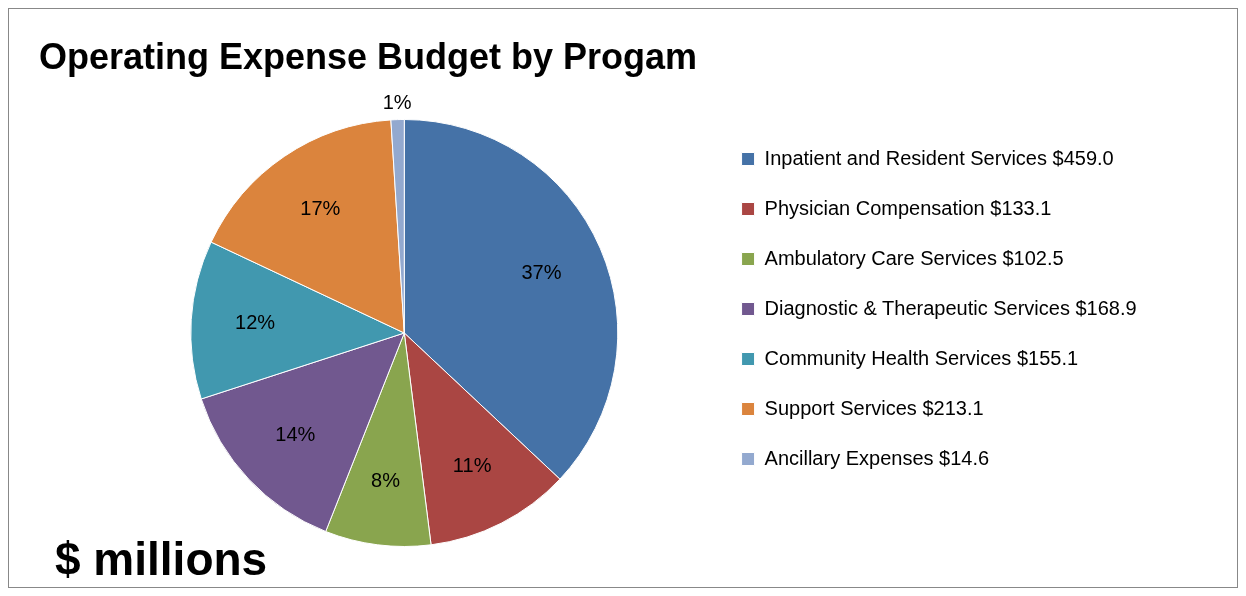  What do you see at coordinates (541, 272) in the screenshot?
I see `data-label: 37%` at bounding box center [541, 272].